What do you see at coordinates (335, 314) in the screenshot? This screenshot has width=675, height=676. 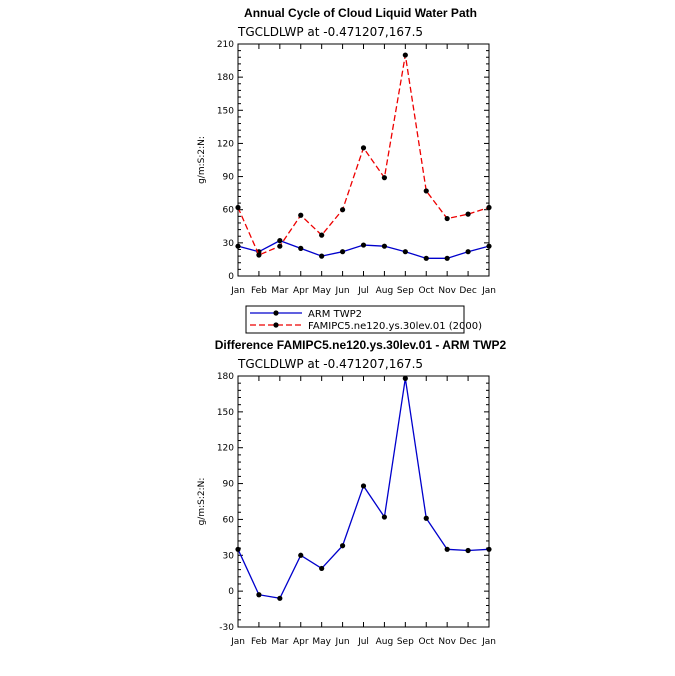 I see `legend-label: ARM TWP2` at bounding box center [335, 314].